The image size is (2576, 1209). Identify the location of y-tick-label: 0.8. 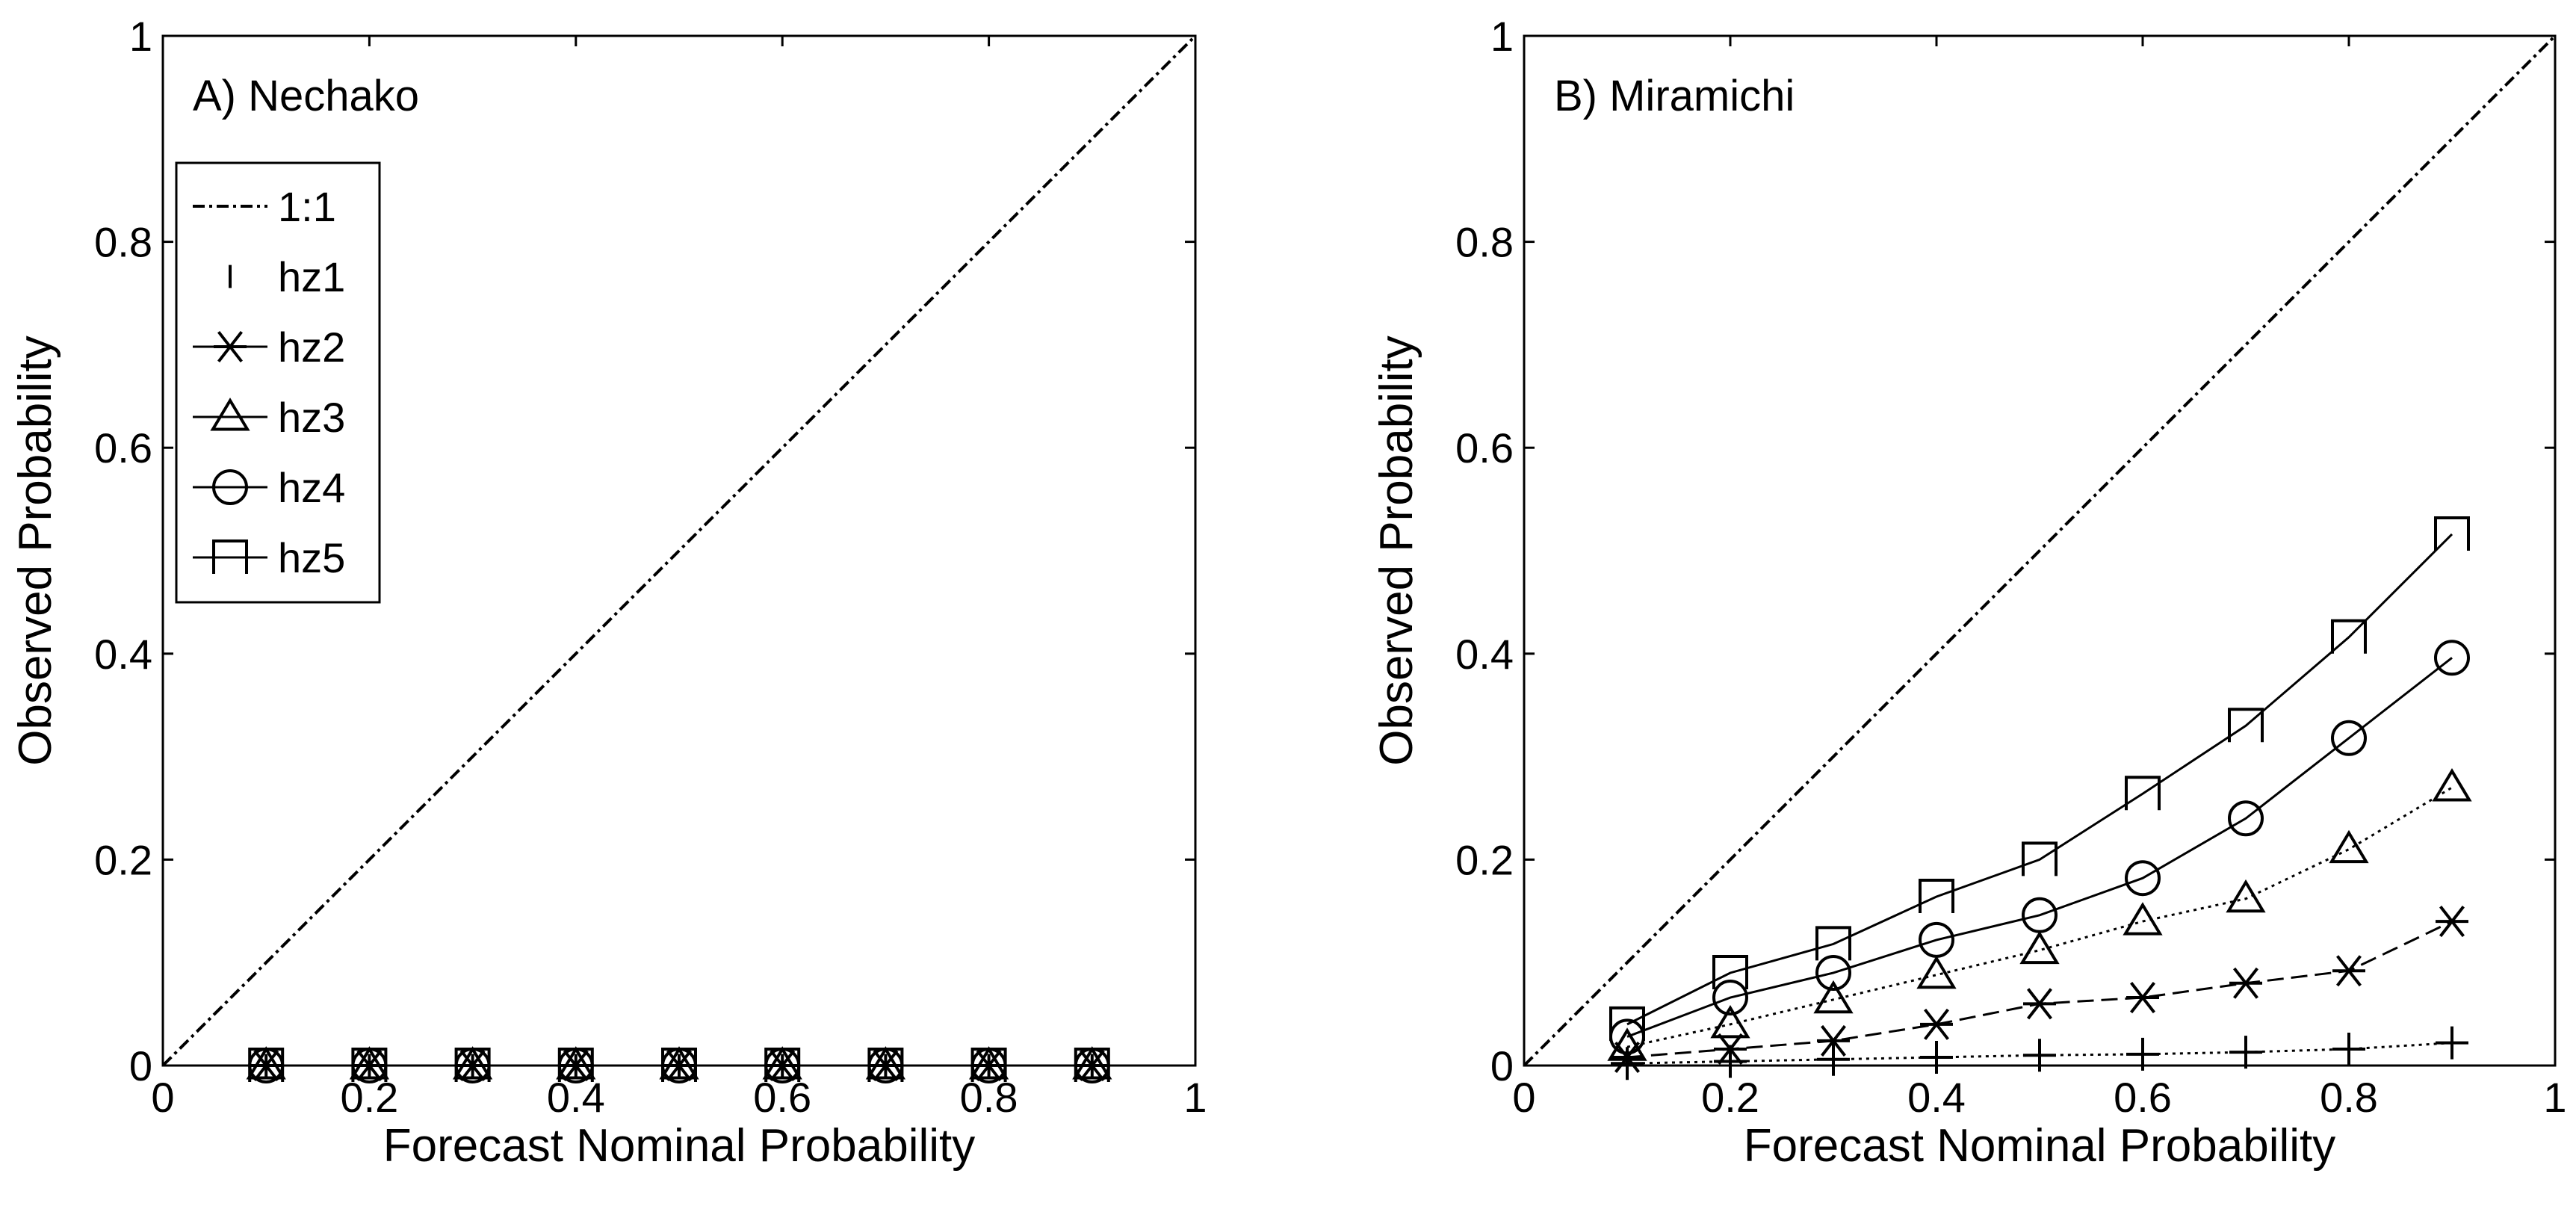
(1484, 242).